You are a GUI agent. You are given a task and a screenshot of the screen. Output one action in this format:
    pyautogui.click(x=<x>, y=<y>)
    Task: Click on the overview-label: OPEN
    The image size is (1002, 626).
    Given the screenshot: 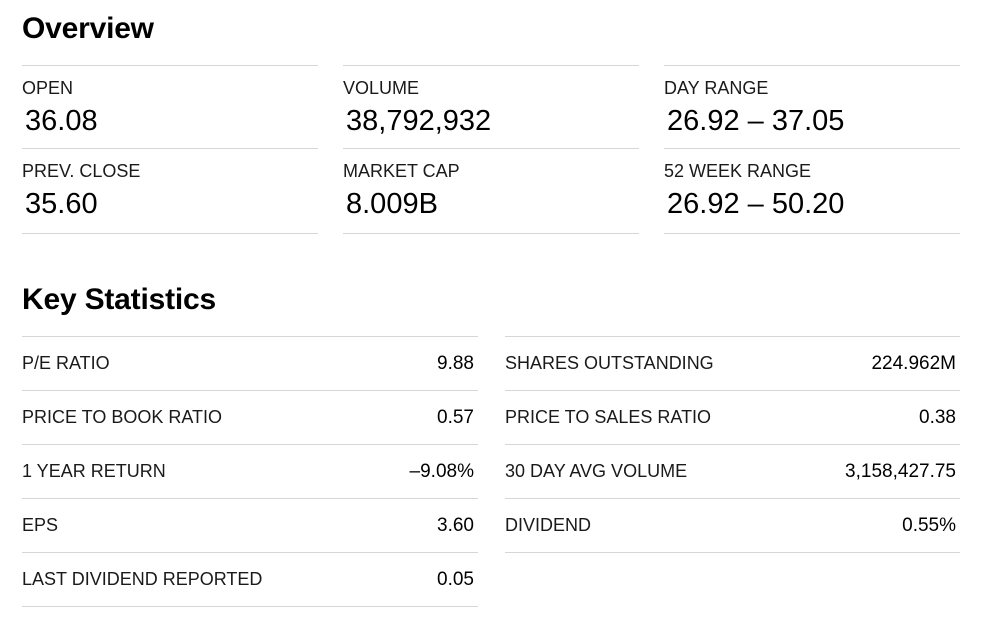 What is the action you would take?
    pyautogui.click(x=48, y=88)
    